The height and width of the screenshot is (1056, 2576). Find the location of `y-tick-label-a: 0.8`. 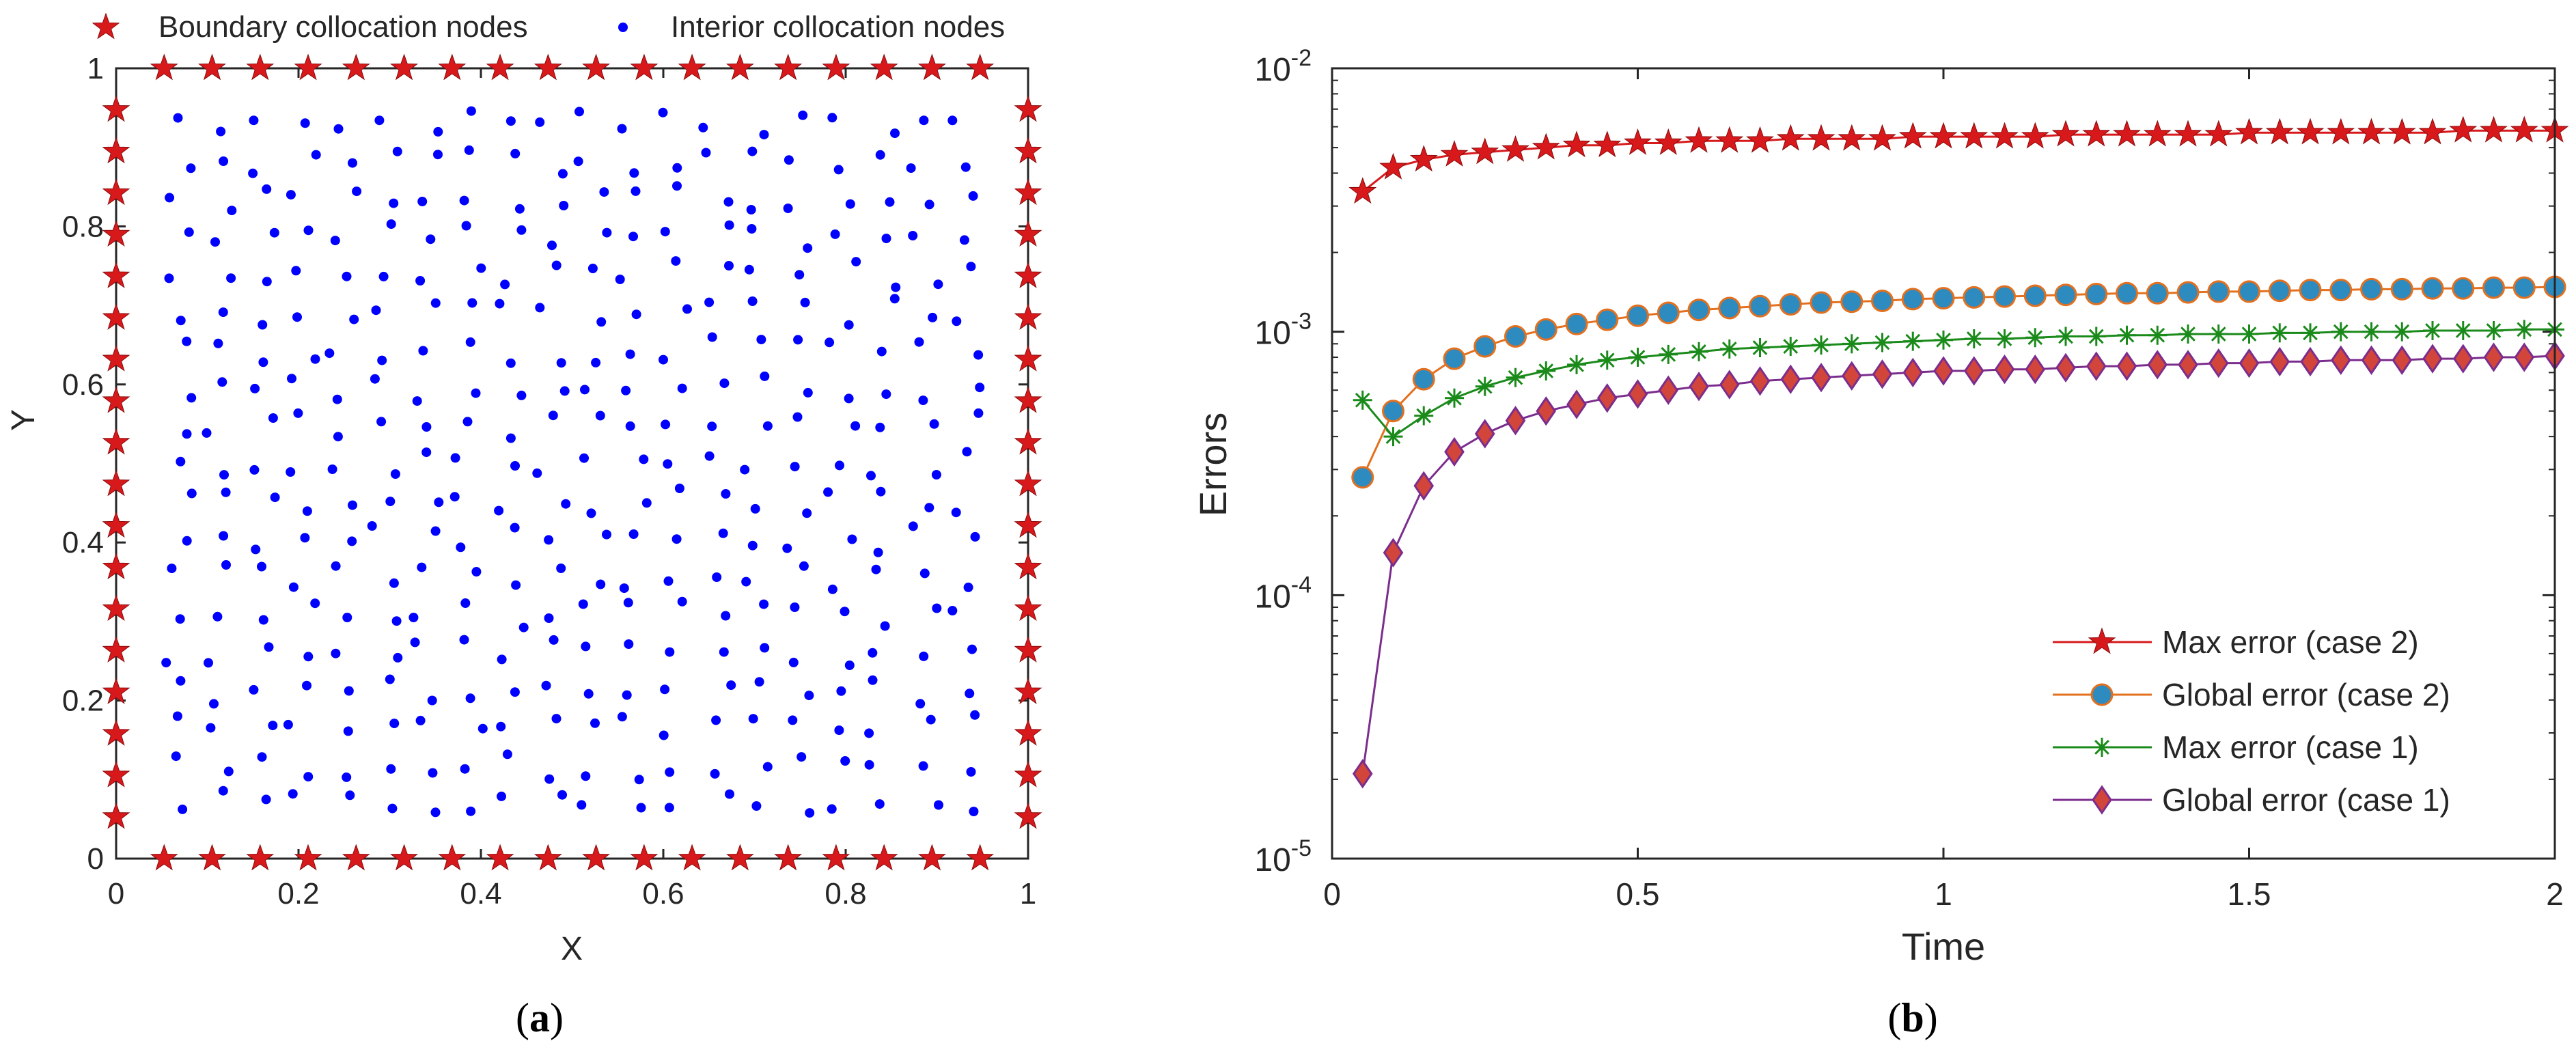

y-tick-label-a: 0.8 is located at coordinates (83, 226).